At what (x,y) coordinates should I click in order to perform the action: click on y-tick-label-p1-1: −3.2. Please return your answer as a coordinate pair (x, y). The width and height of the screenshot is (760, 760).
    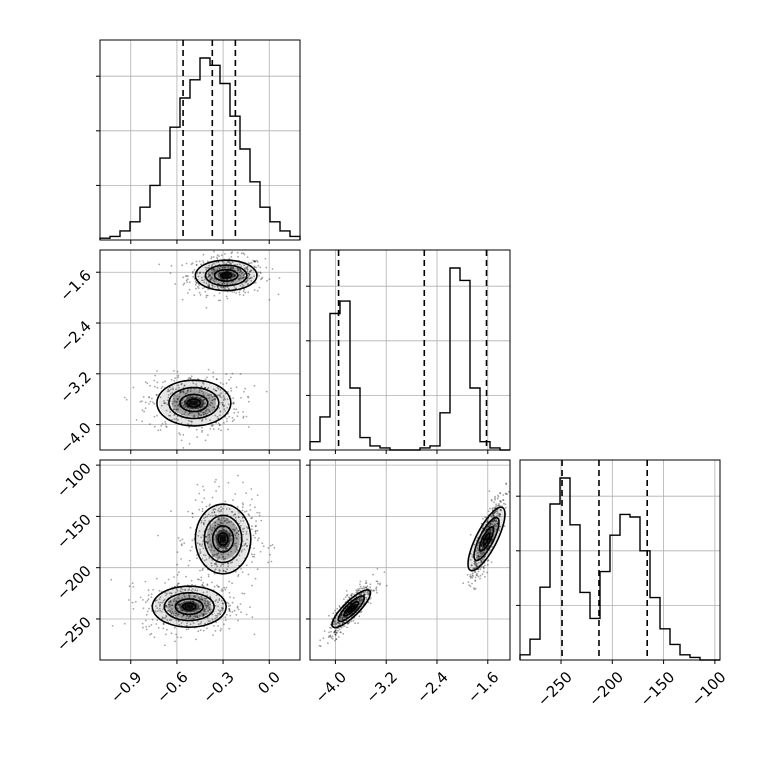
    Looking at the image, I should click on (75, 387).